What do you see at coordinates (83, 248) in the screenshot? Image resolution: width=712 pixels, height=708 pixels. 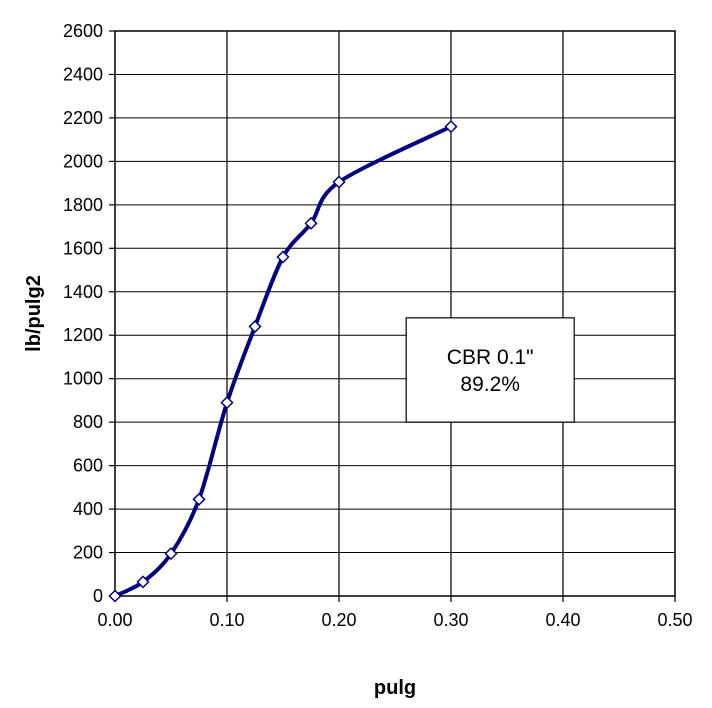 I see `y-tick-label: 1600` at bounding box center [83, 248].